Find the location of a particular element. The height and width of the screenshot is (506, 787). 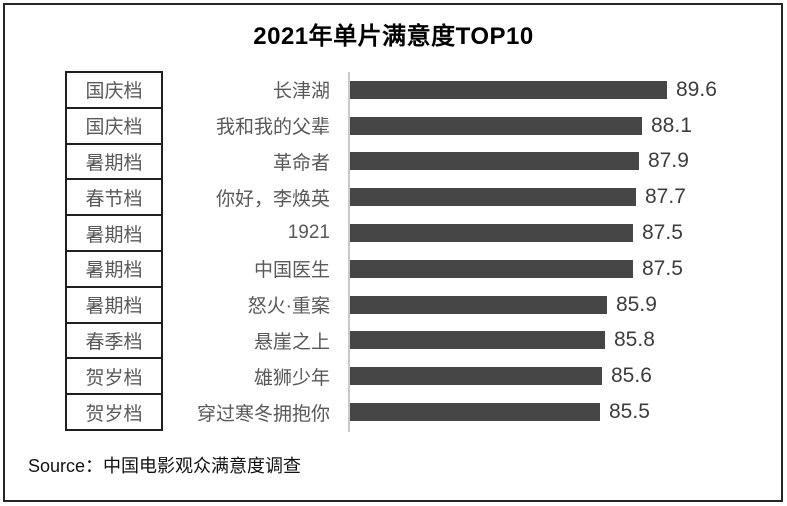

bar-group: 85.5 is located at coordinates (500, 412).